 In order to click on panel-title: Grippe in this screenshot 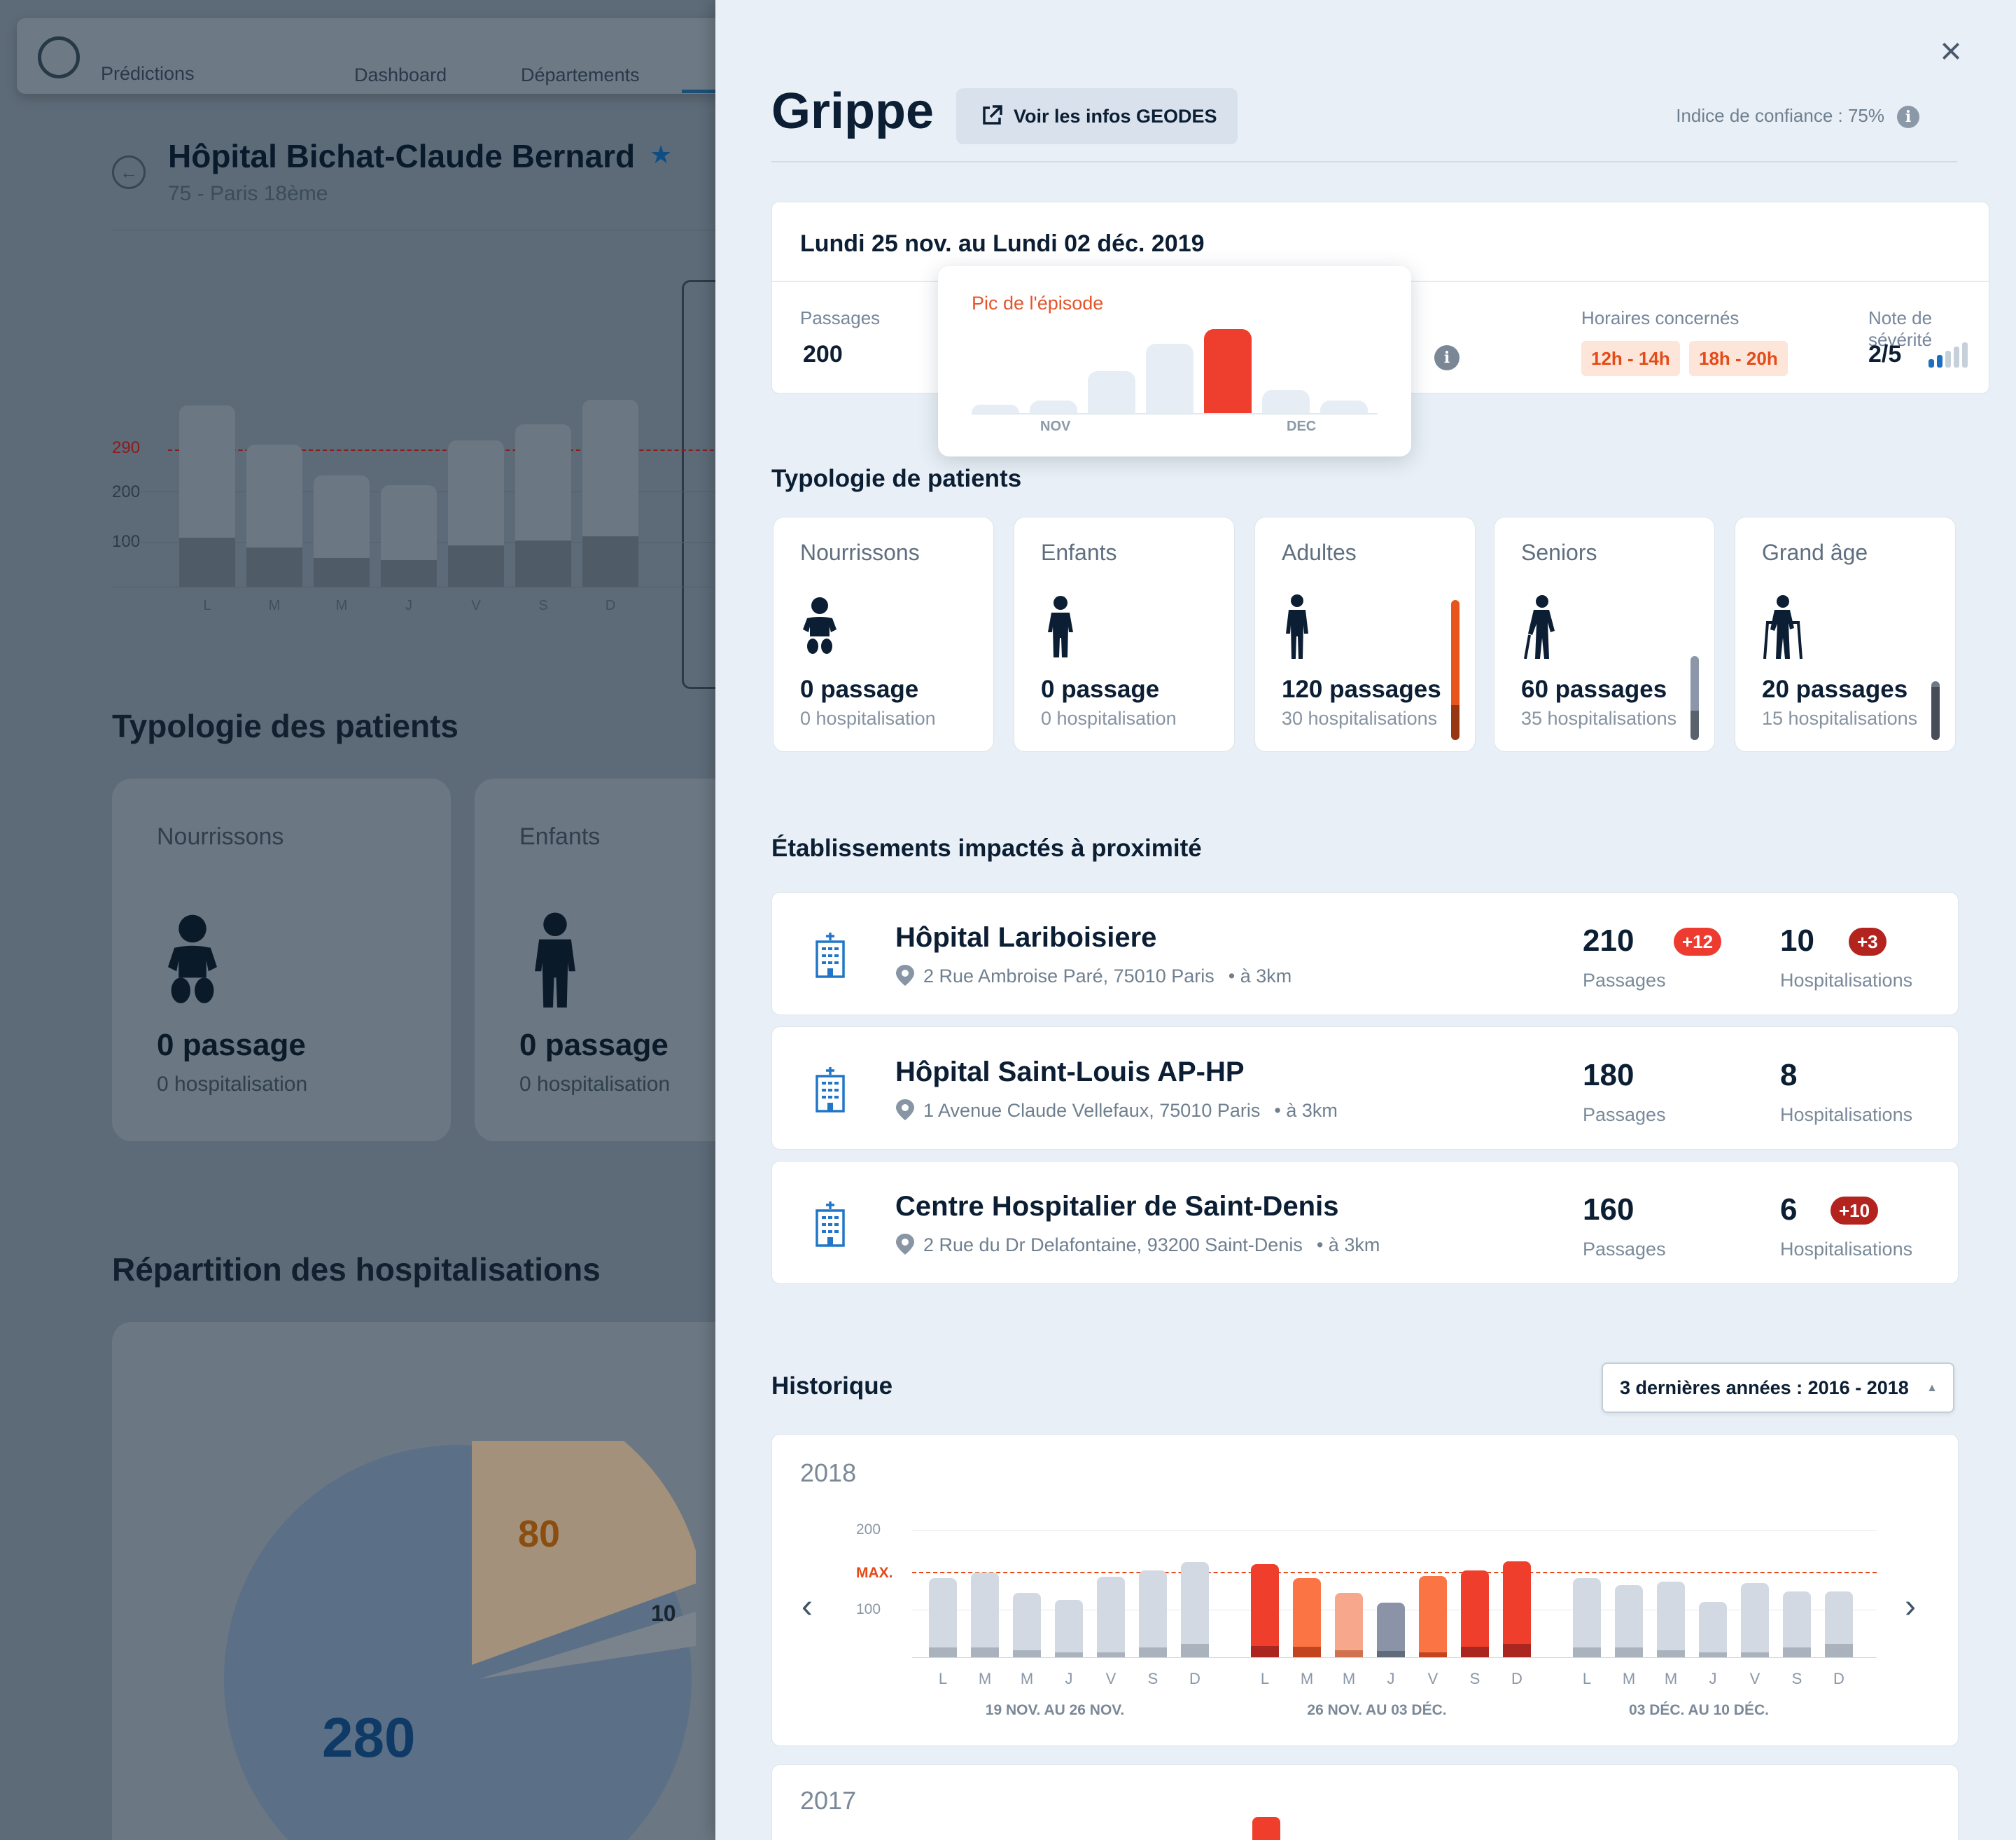, I will do `click(852, 111)`.